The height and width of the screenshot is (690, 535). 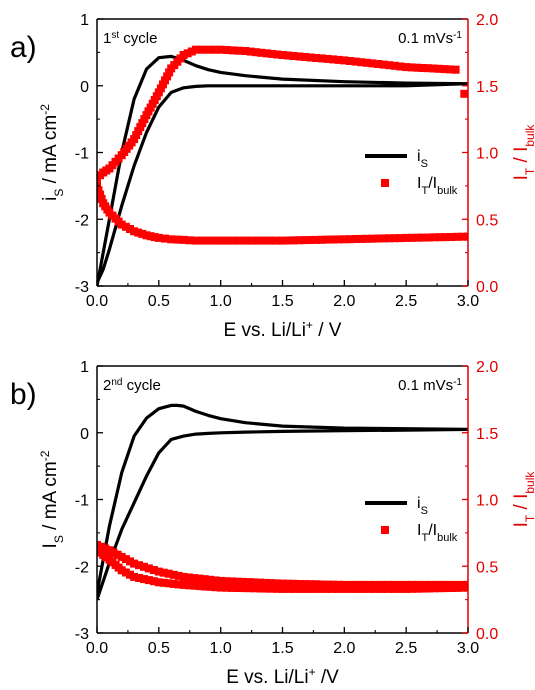 What do you see at coordinates (82, 634) in the screenshot?
I see `y-tick-label: -3` at bounding box center [82, 634].